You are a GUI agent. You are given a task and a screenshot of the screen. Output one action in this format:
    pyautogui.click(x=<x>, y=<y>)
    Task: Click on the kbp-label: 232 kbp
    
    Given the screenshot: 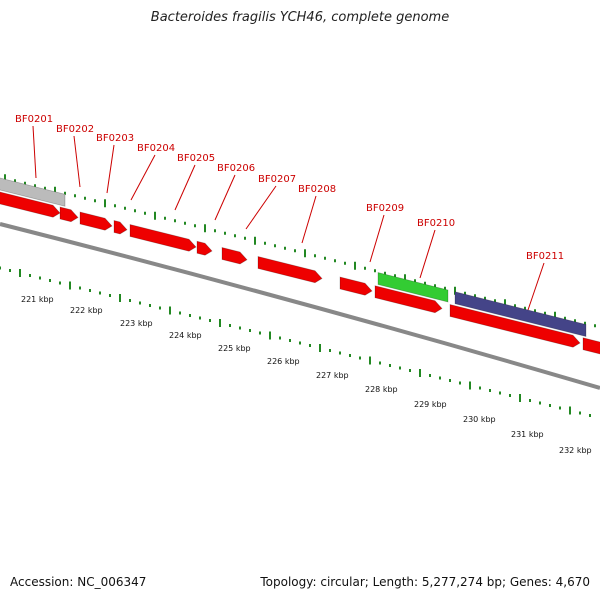 What is the action you would take?
    pyautogui.click(x=575, y=450)
    